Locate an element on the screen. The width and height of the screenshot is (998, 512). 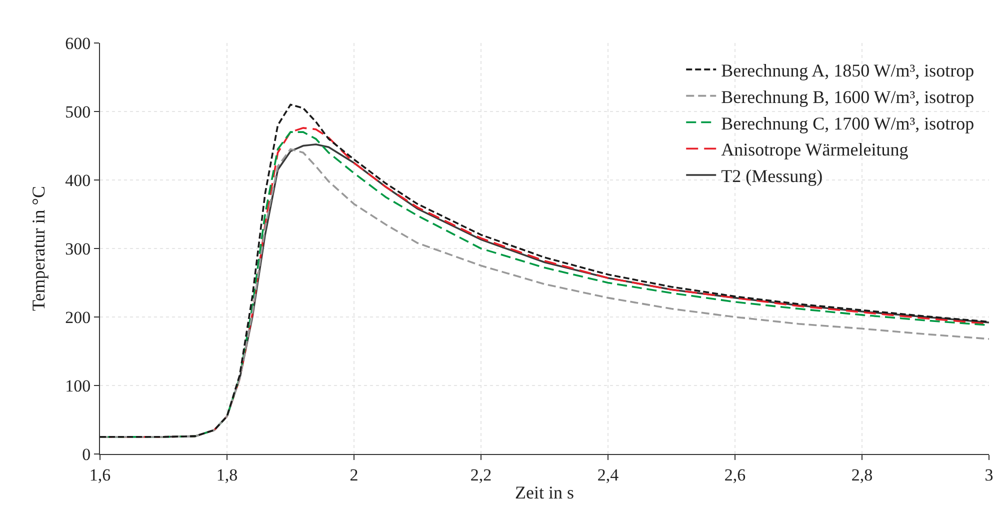
x-tick-label: 1,6 is located at coordinates (100, 474).